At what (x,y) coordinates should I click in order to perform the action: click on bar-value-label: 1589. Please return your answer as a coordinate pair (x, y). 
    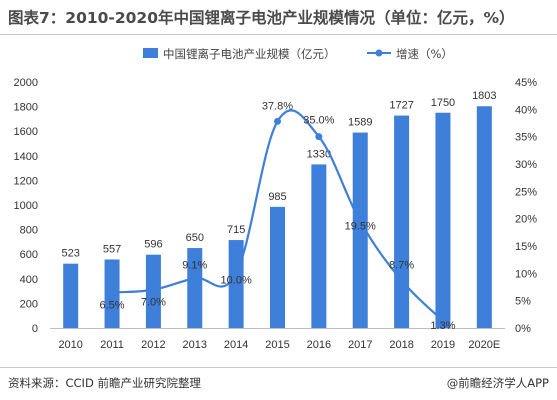
    Looking at the image, I should click on (360, 123).